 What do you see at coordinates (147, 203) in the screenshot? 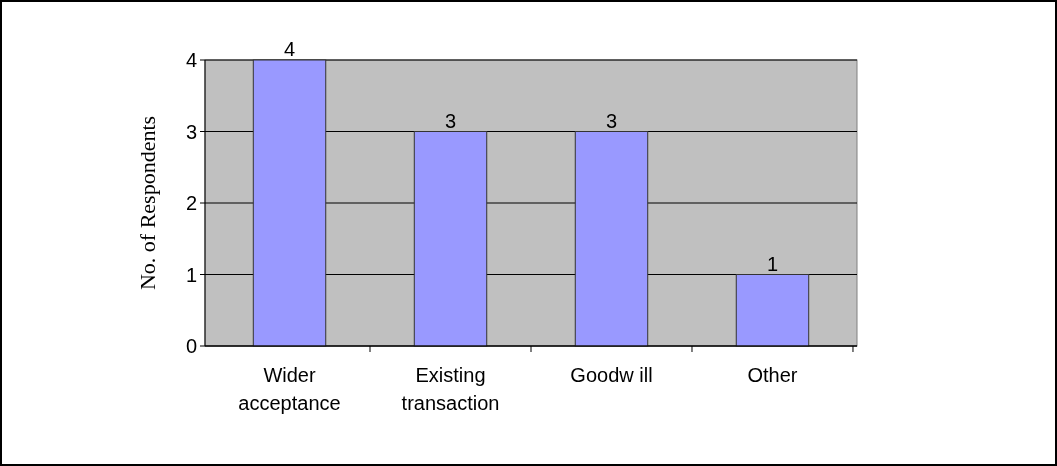
I see `y-axis-title: No. of Respondents` at bounding box center [147, 203].